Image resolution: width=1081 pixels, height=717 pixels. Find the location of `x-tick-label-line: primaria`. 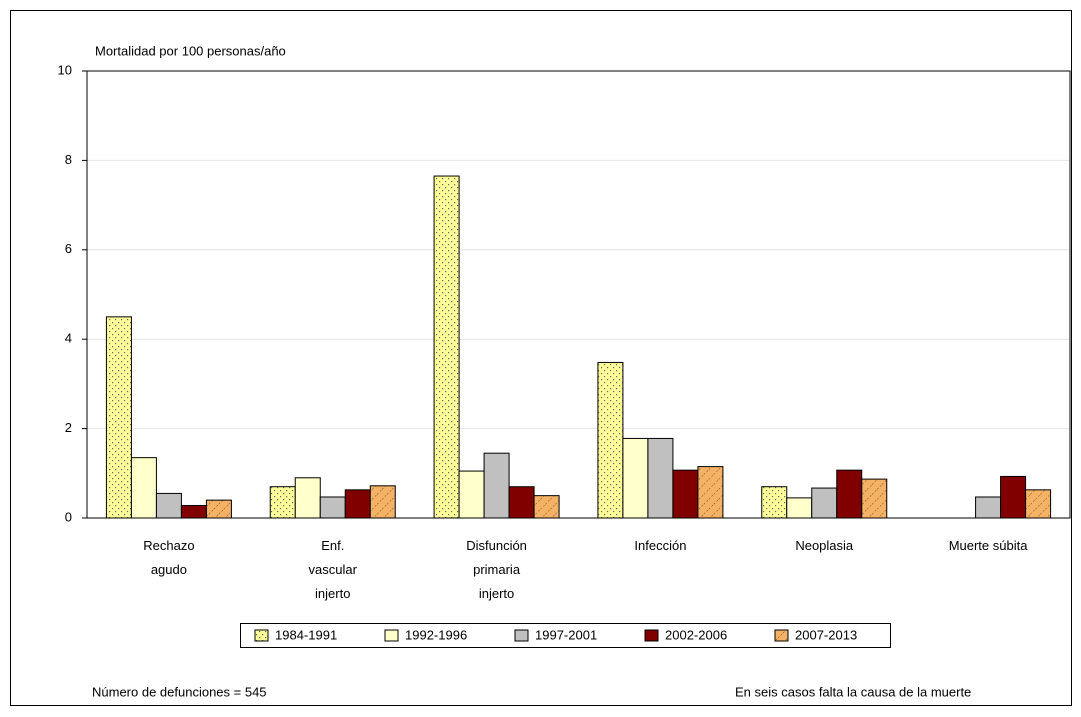

x-tick-label-line: primaria is located at coordinates (497, 569).